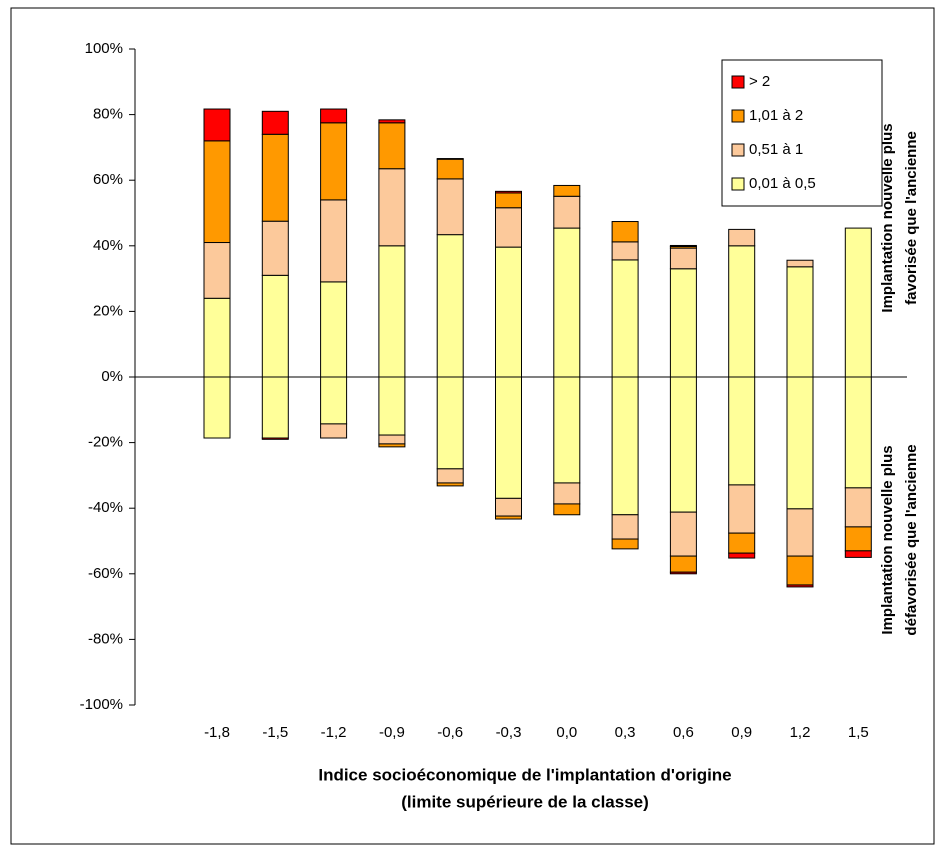 The width and height of the screenshot is (936, 845). Describe the element at coordinates (108, 114) in the screenshot. I see `y-tick-label: 80%` at that location.